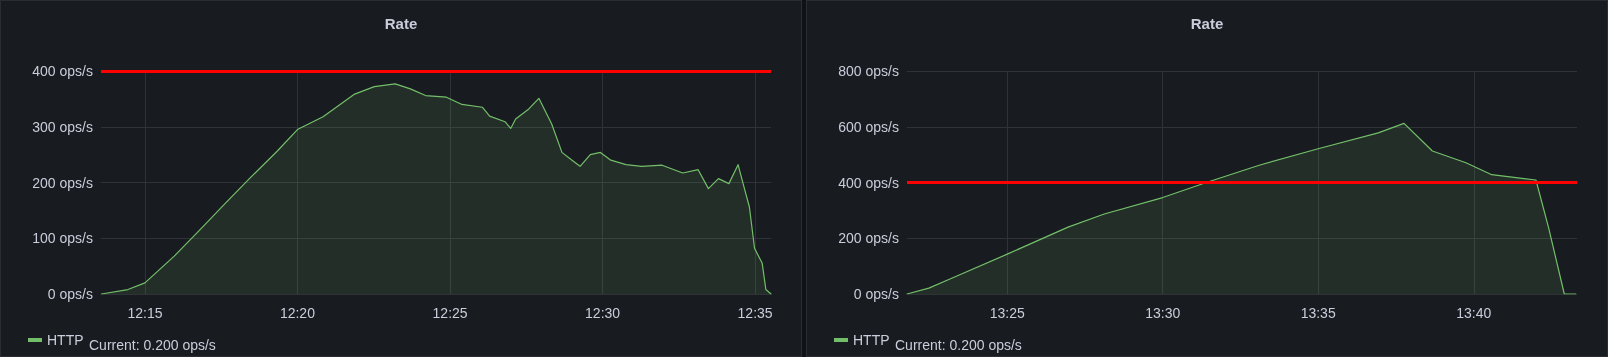 The image size is (1608, 357). I want to click on y-tick-label: 600 ops/s, so click(868, 126).